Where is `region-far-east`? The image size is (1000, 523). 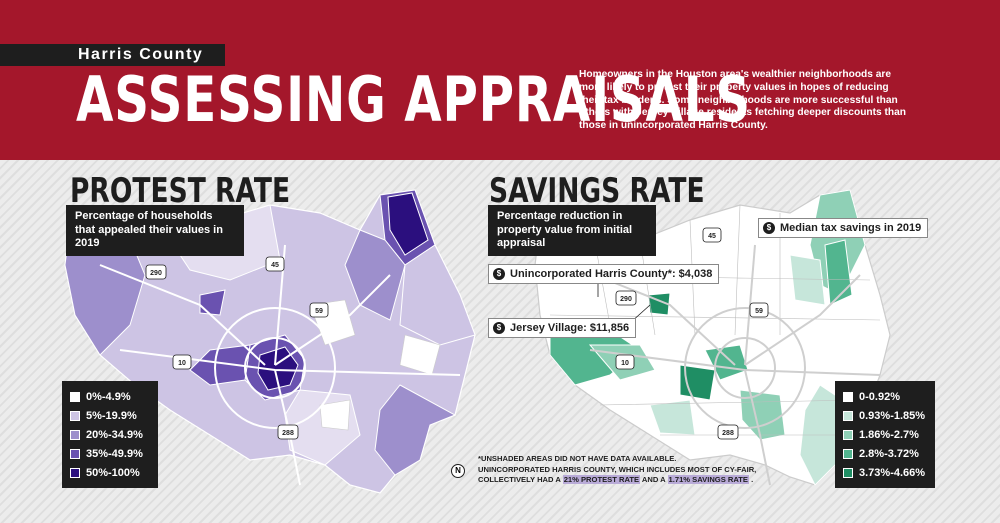 region-far-east is located at coordinates (437, 295).